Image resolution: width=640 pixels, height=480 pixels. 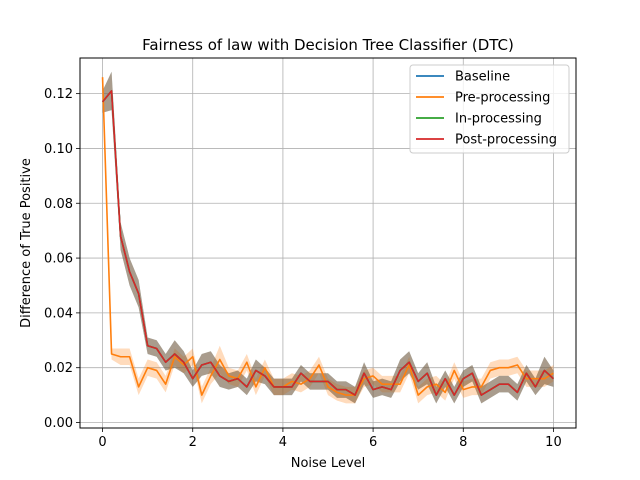 What do you see at coordinates (283, 442) in the screenshot?
I see `x-tick-label: 4` at bounding box center [283, 442].